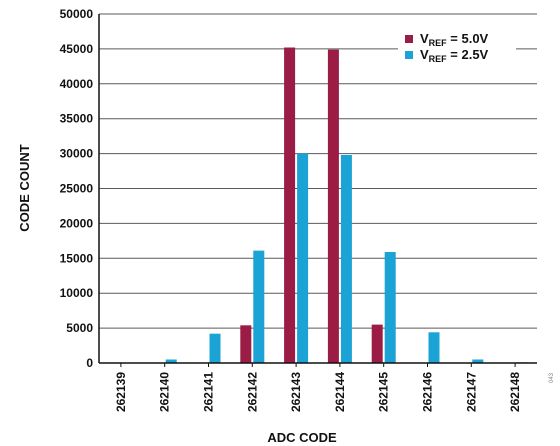  What do you see at coordinates (77, 293) in the screenshot?
I see `y-tick-label: 10000` at bounding box center [77, 293].